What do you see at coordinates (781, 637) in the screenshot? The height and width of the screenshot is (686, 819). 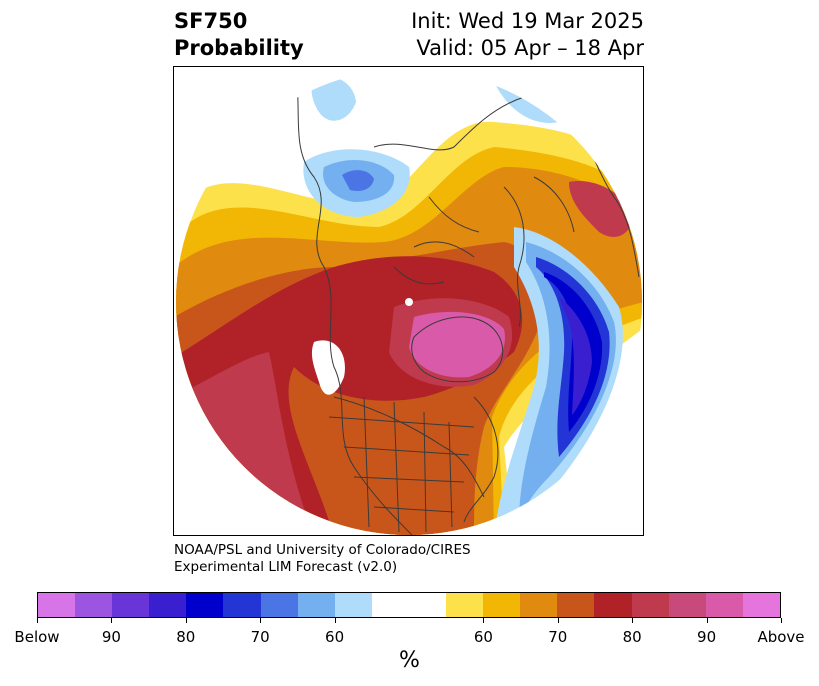 I see `colorbar-tick-label: Above` at bounding box center [781, 637].